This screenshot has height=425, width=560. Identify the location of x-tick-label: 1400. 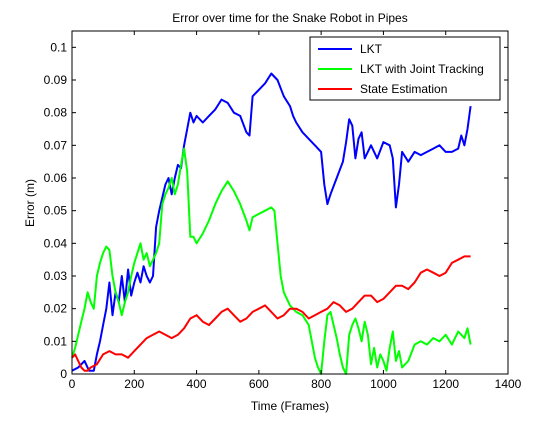
(508, 384).